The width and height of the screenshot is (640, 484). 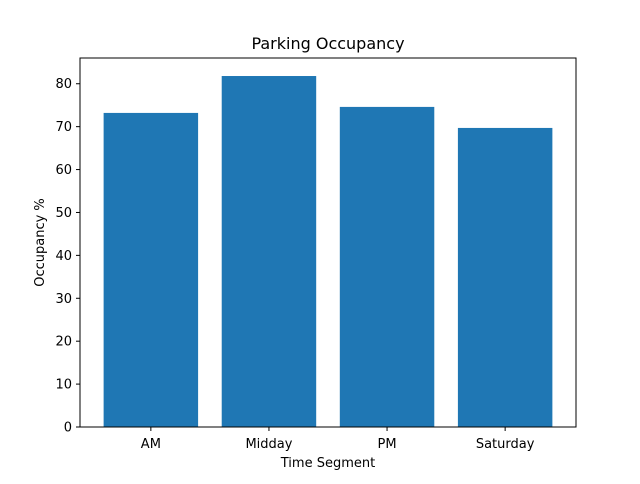 What do you see at coordinates (151, 444) in the screenshot?
I see `x-tick-label: AM` at bounding box center [151, 444].